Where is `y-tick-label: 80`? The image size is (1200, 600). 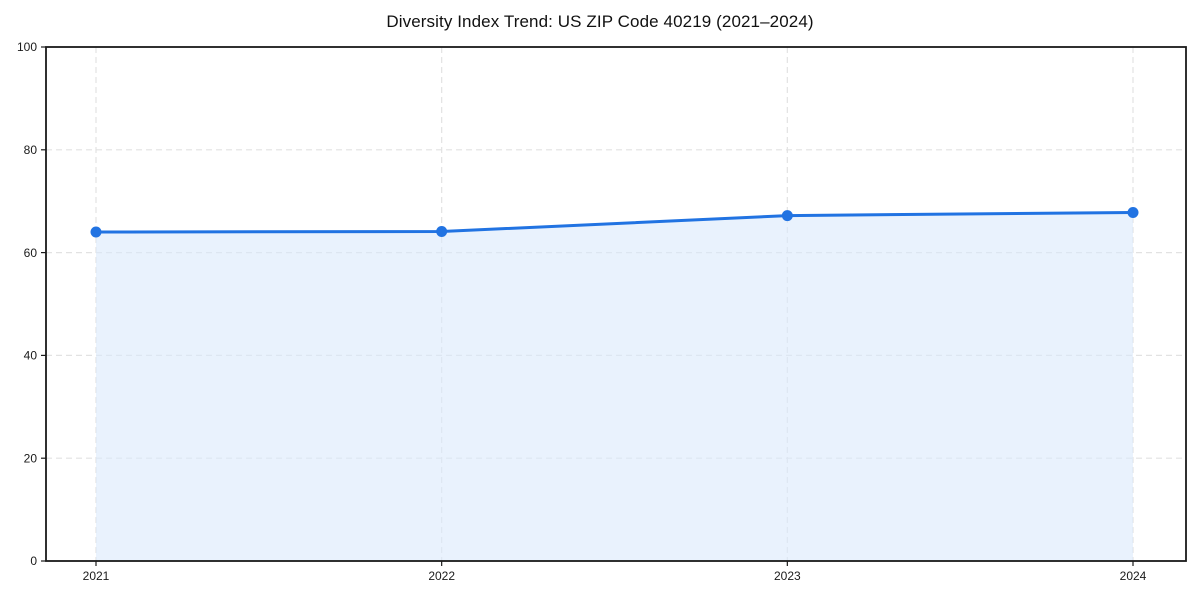 y-tick-label: 80 is located at coordinates (31, 150).